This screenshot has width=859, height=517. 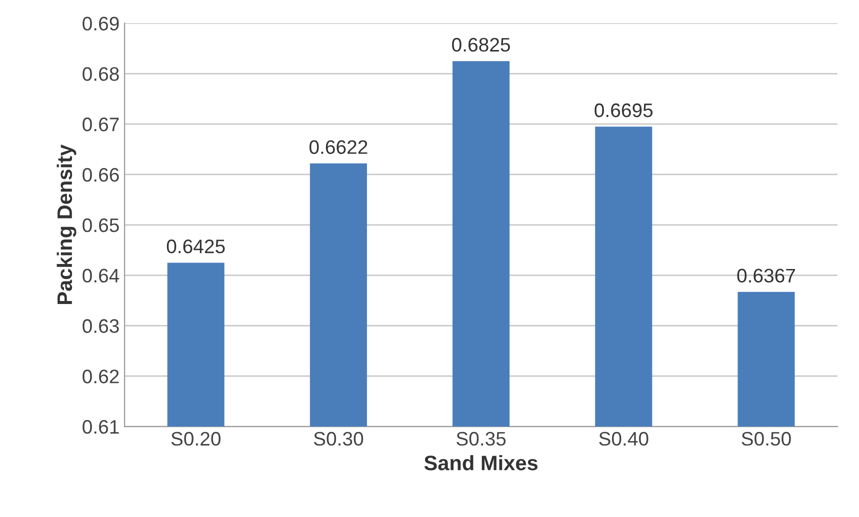 I want to click on y-tick-label: 0.65, so click(x=100, y=225).